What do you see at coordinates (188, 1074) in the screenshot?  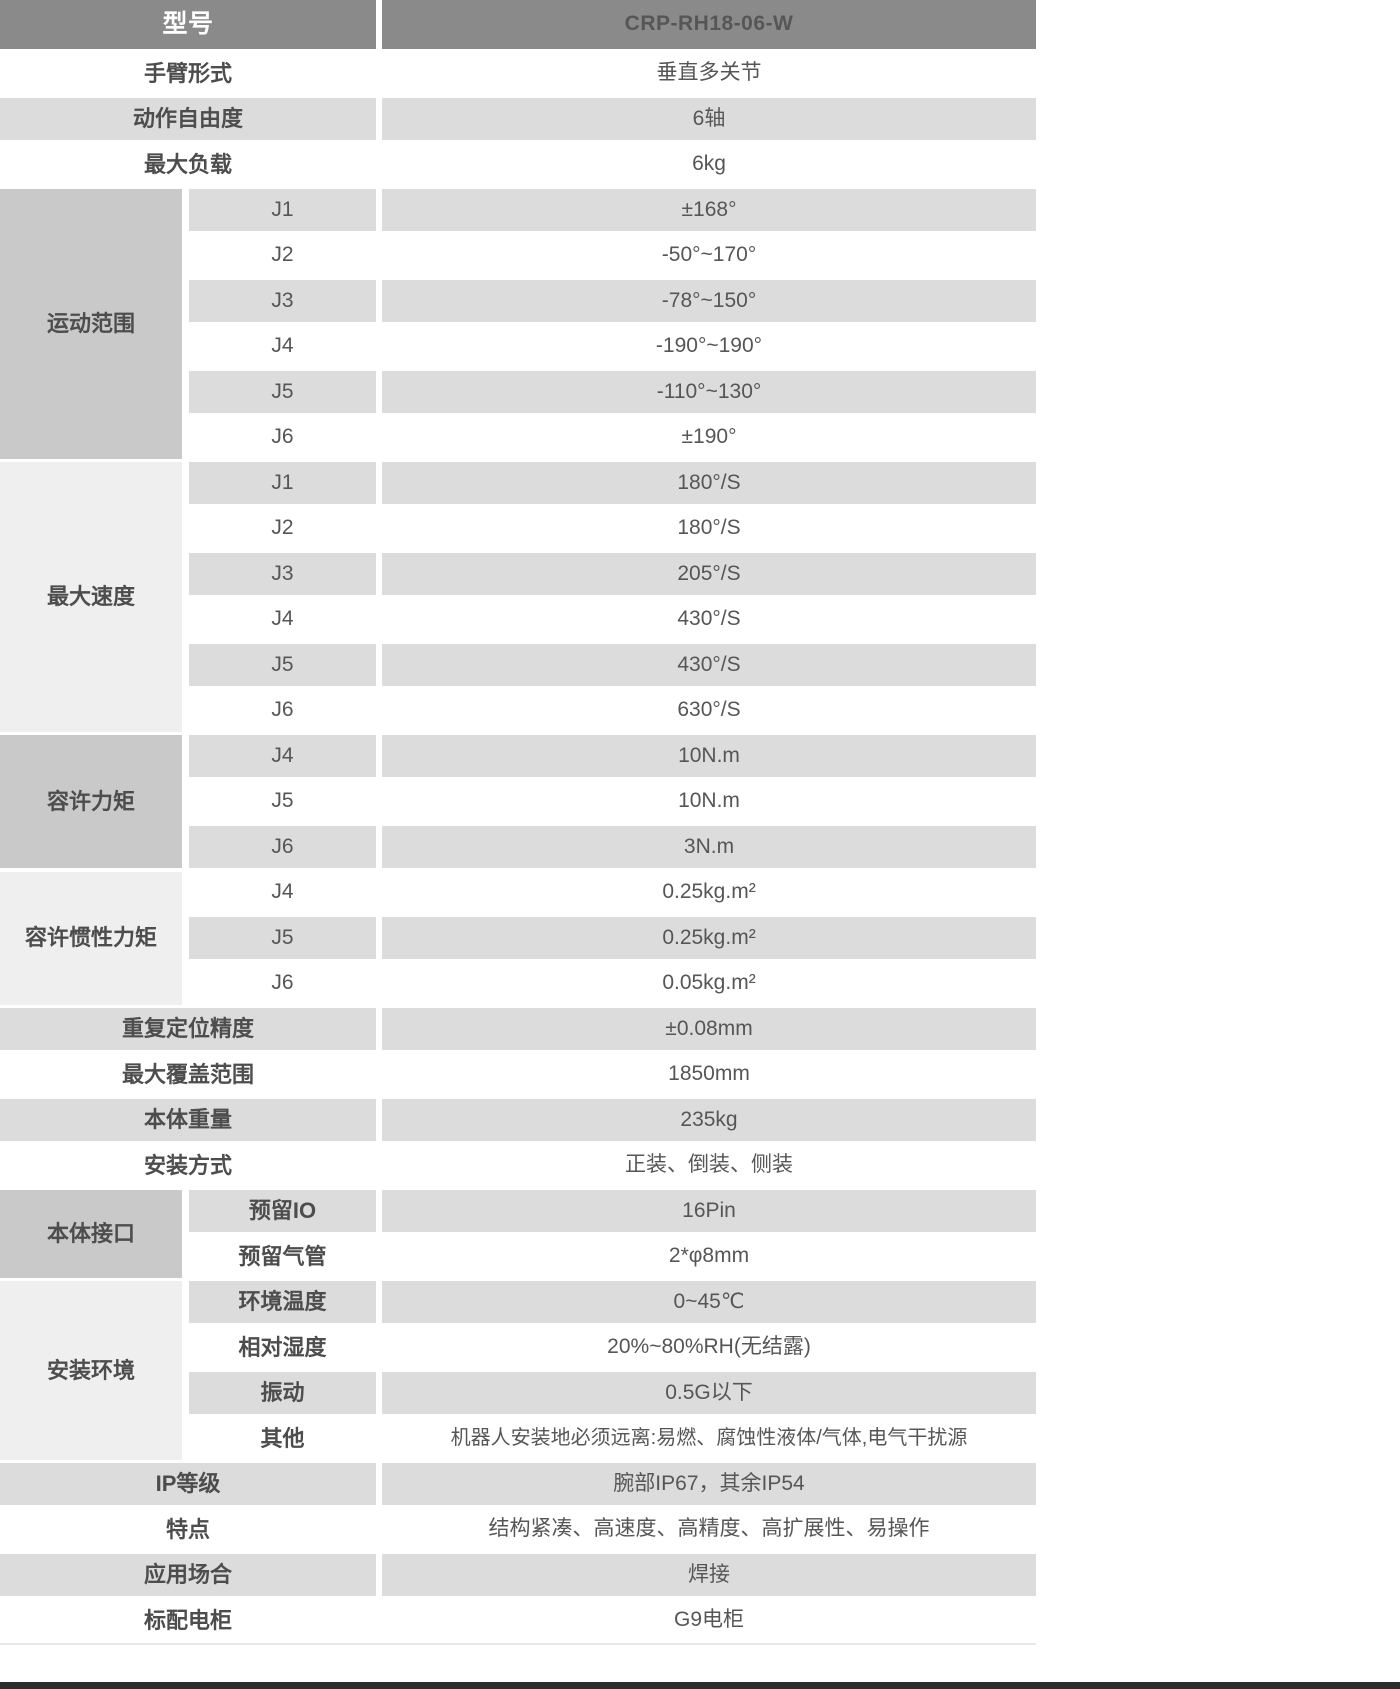 I see `spec-label-max-reach: 最大覆盖范围` at bounding box center [188, 1074].